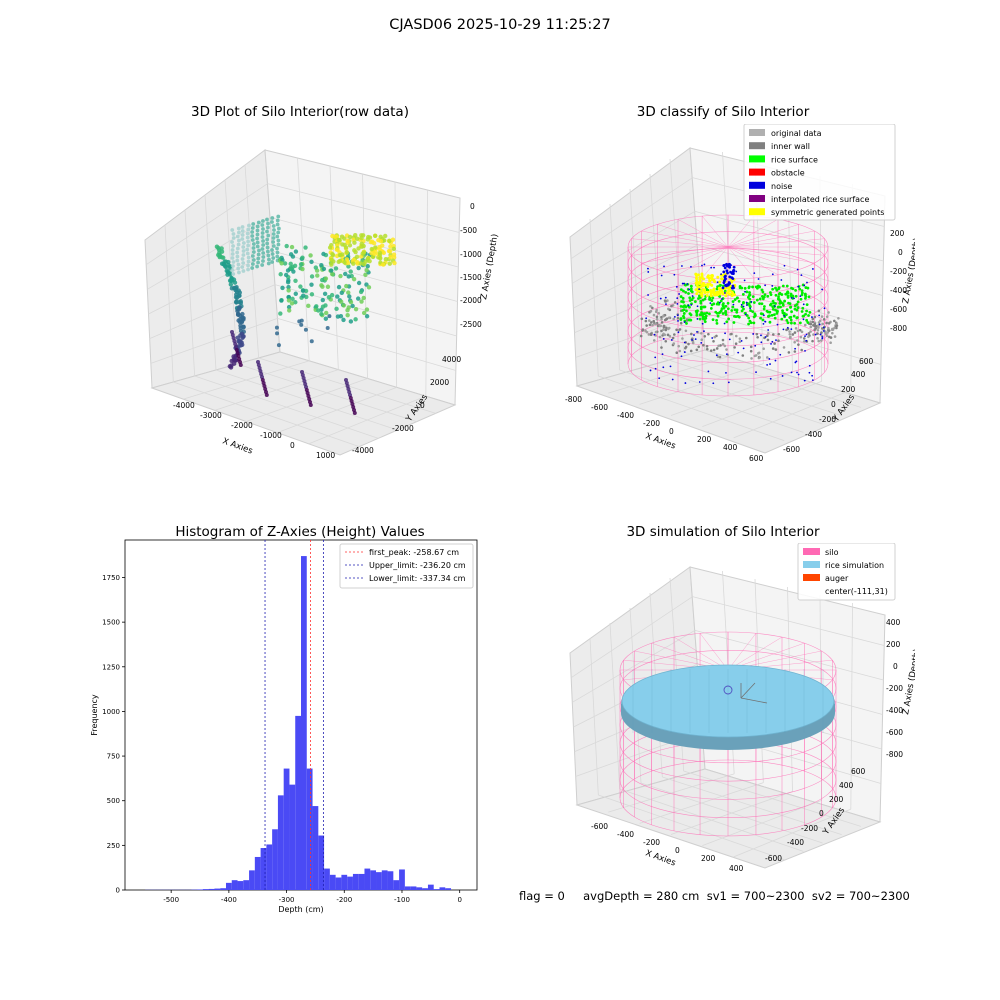 The width and height of the screenshot is (1000, 1000). Describe the element at coordinates (422, 405) in the screenshot. I see `p1-ytick: 0` at that location.